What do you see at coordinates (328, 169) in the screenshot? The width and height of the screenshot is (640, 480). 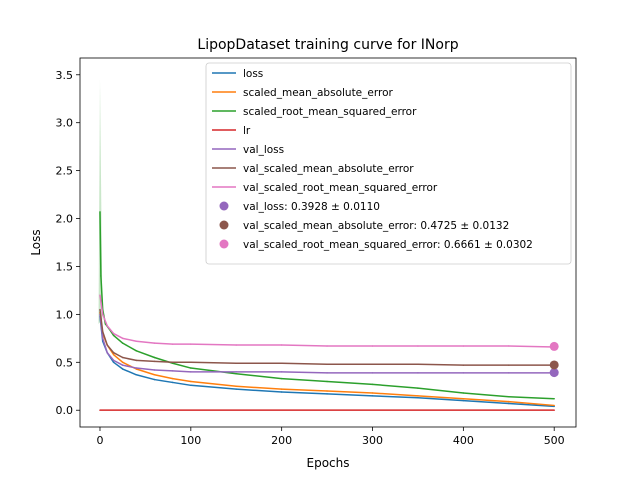 I see `legend-label-val_scaled_mean_absolute_error: val_scaled_mean_absolute_error` at bounding box center [328, 169].